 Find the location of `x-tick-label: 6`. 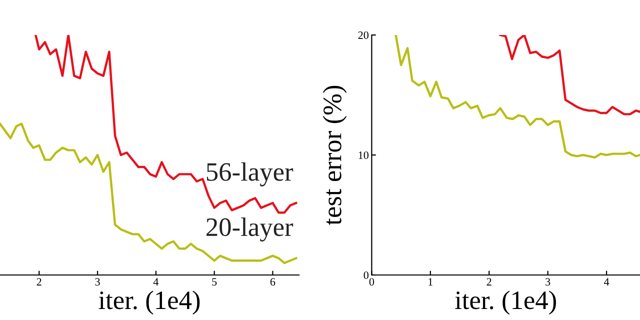

x-tick-label: 6 is located at coordinates (273, 282).